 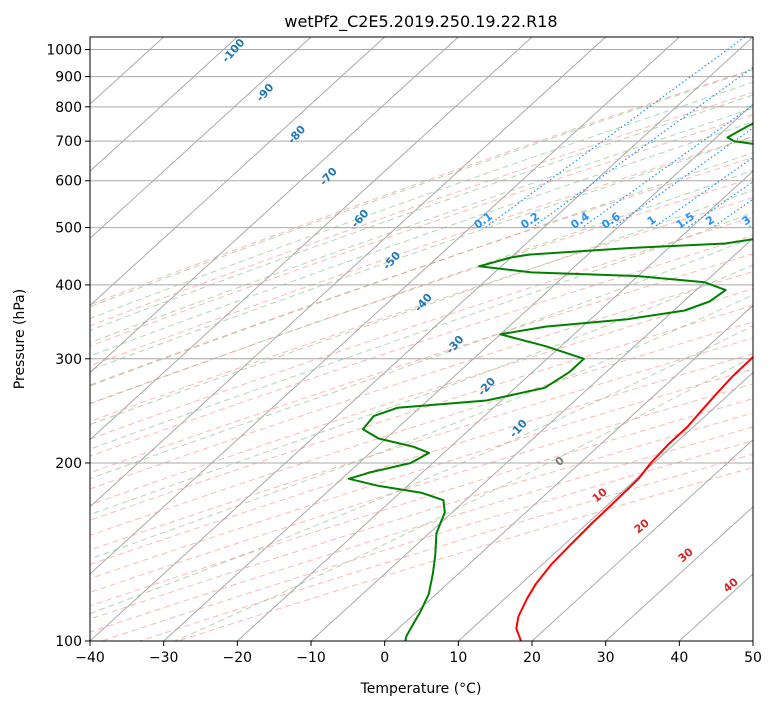 I want to click on y-tick-label: 800, so click(x=68, y=108).